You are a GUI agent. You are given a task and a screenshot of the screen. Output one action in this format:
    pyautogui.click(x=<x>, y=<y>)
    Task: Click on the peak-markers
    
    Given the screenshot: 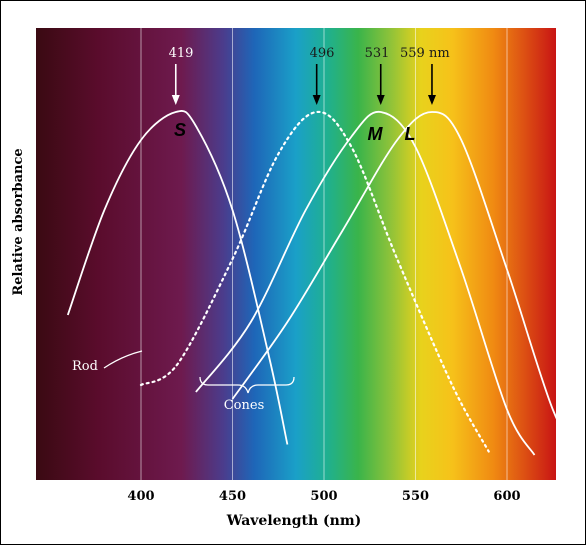 What is the action you would take?
    pyautogui.click(x=303, y=84)
    